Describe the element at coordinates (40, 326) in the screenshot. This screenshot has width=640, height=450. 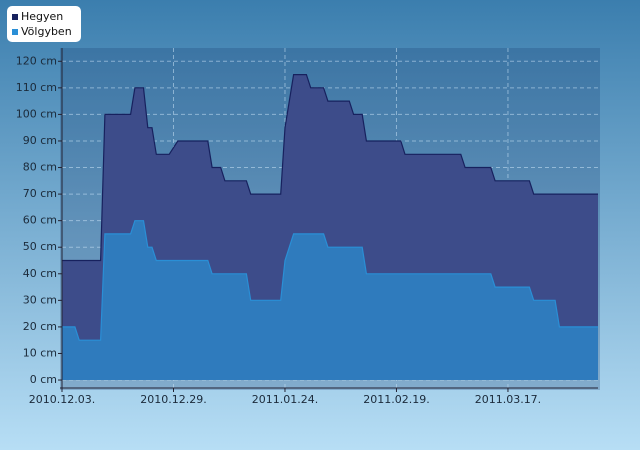
I see `y-tick-label: 20 cm` at that location.